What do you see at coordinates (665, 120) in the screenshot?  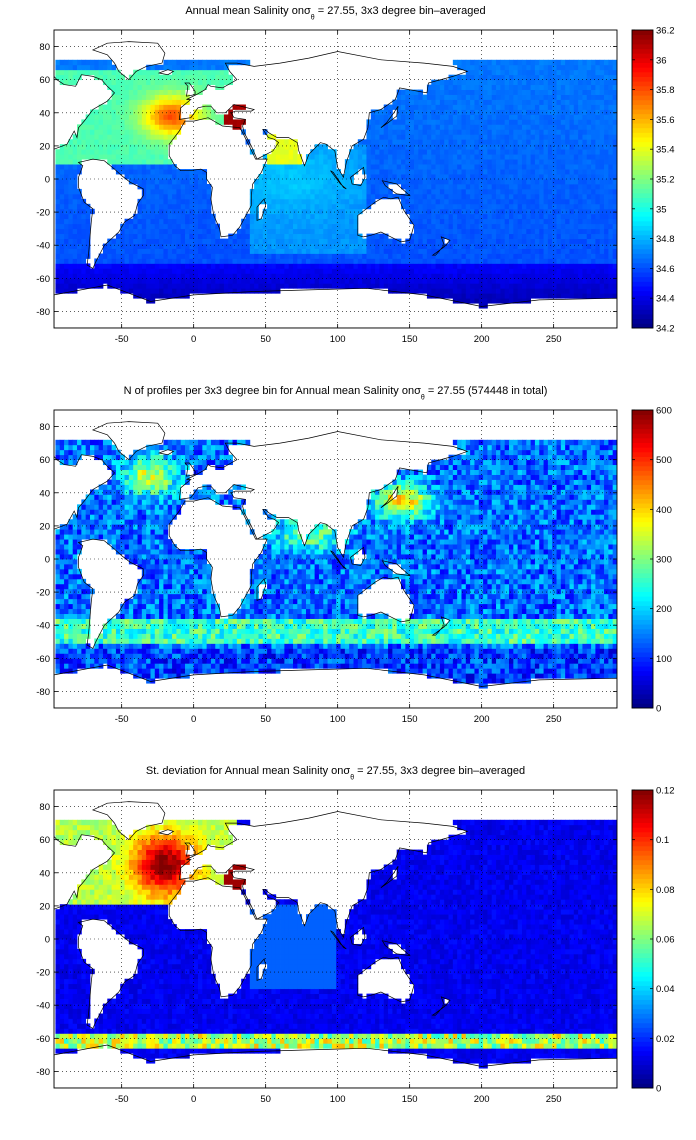 I see `colorbar-tick-label: 35.6` at bounding box center [665, 120].